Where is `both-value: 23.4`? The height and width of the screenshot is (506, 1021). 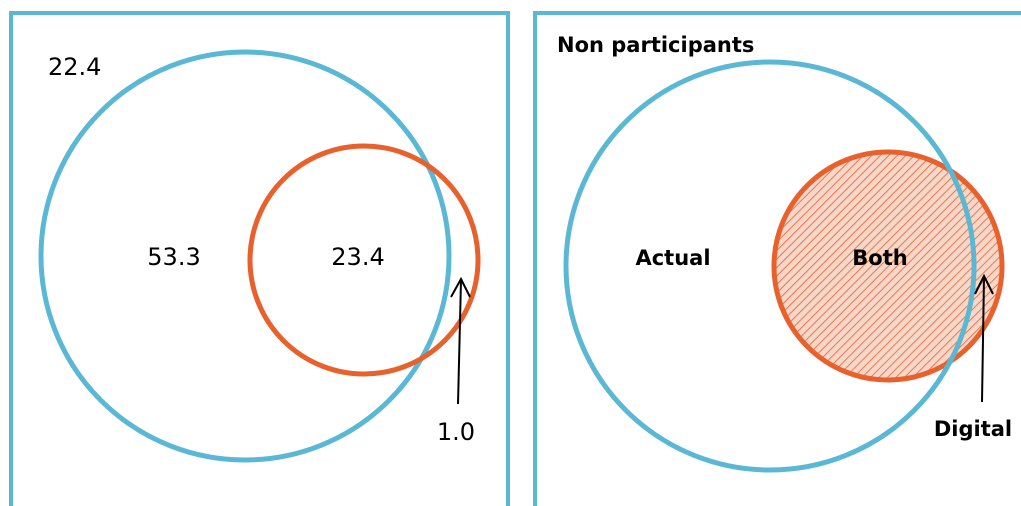 both-value: 23.4 is located at coordinates (357, 257).